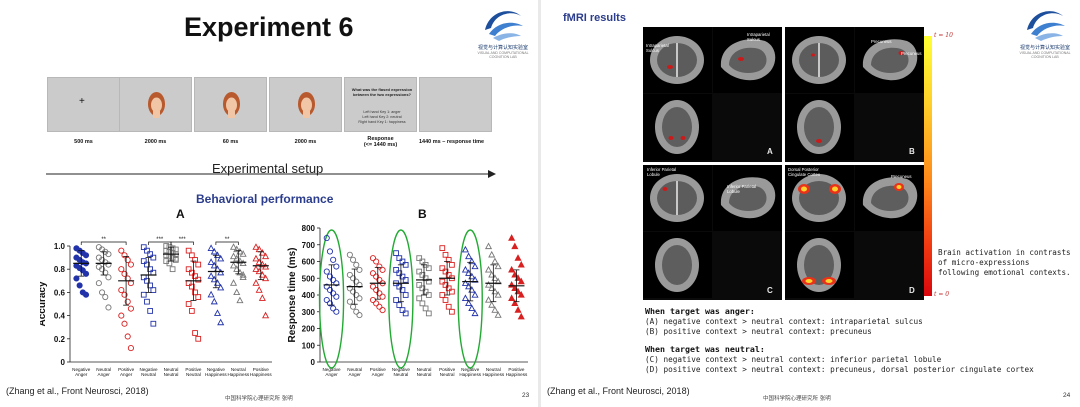 This screenshot has height=407, width=1080. What do you see at coordinates (77, 391) in the screenshot?
I see `citation: (Zhang et al., Front Neurosci, 2018)` at bounding box center [77, 391].